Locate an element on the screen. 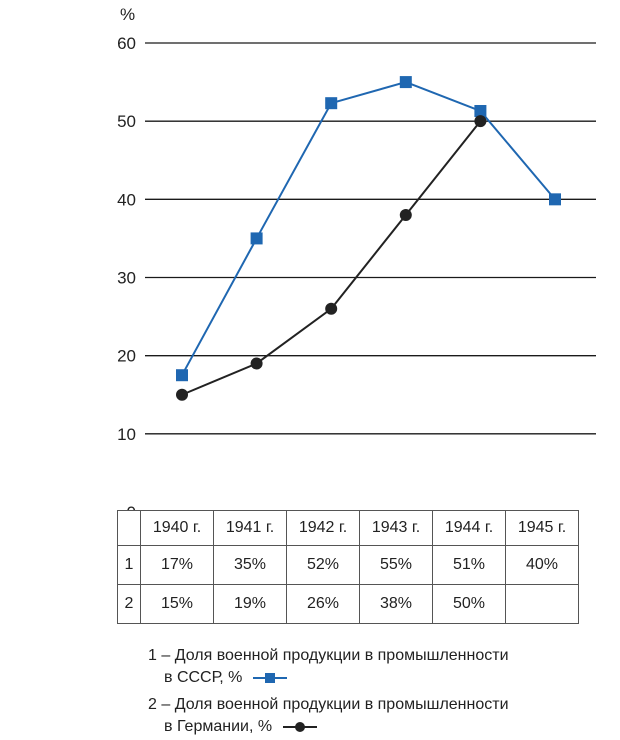 The image size is (620, 740). y-tick-label: 10 is located at coordinates (126, 434).